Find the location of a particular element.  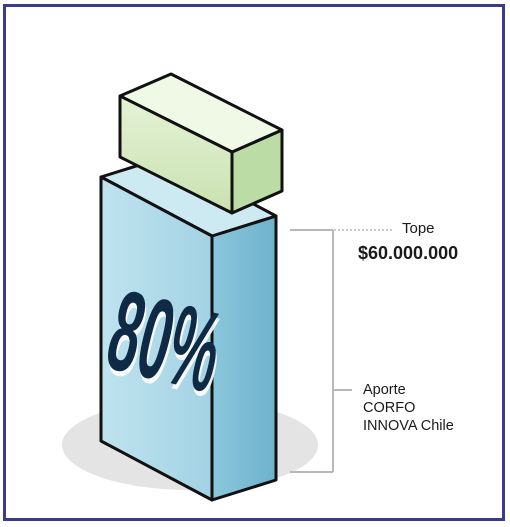

aporte-bracket is located at coordinates (321, 351).